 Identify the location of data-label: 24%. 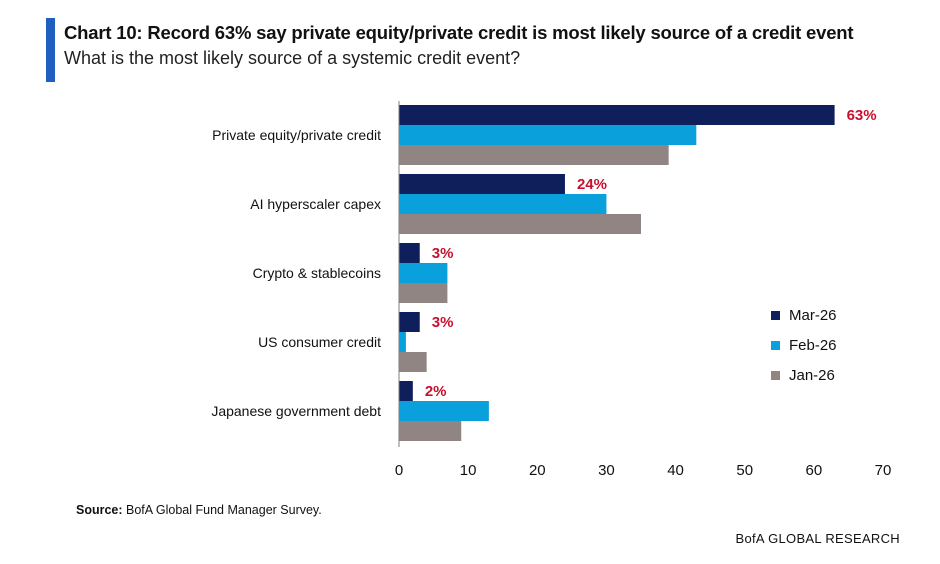
(592, 184).